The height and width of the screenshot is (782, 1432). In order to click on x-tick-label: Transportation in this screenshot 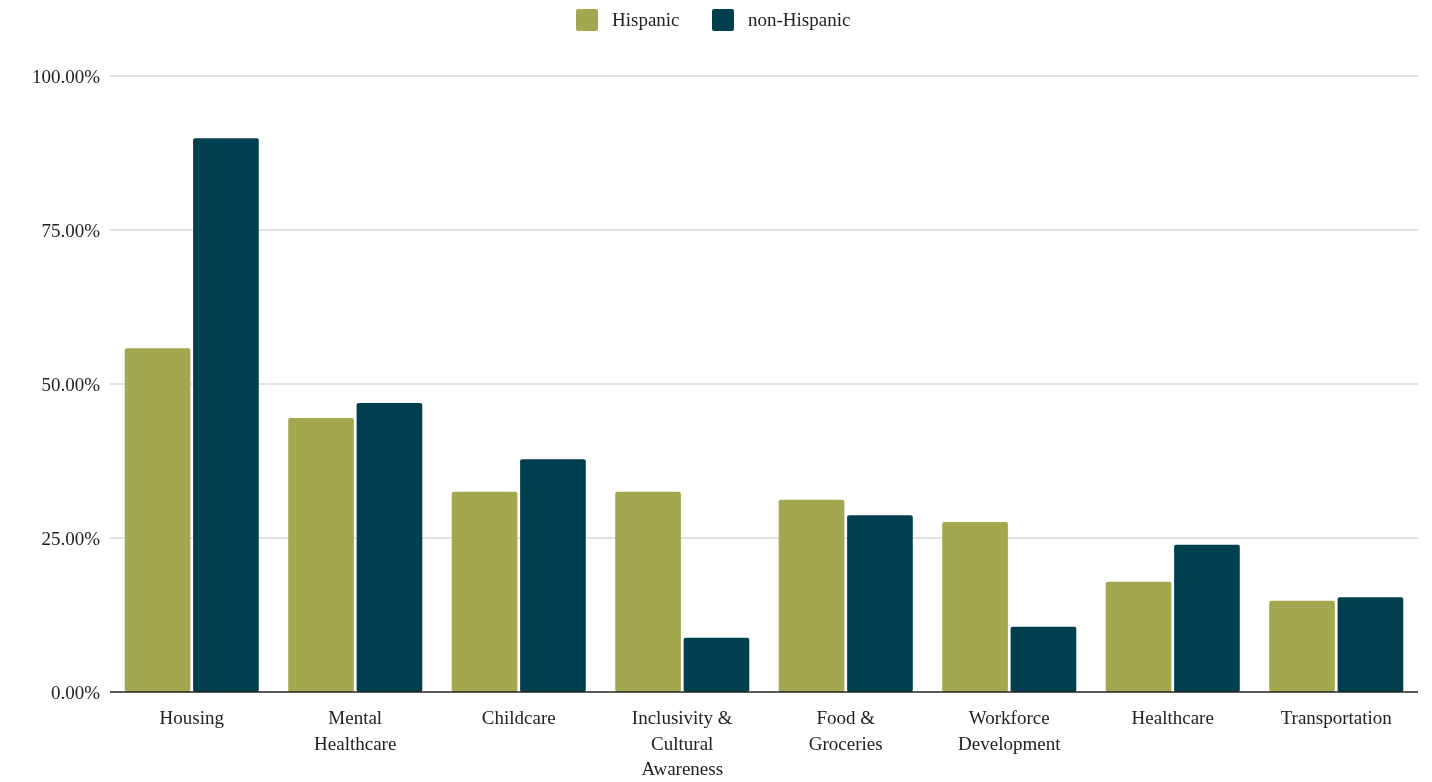, I will do `click(1336, 717)`.